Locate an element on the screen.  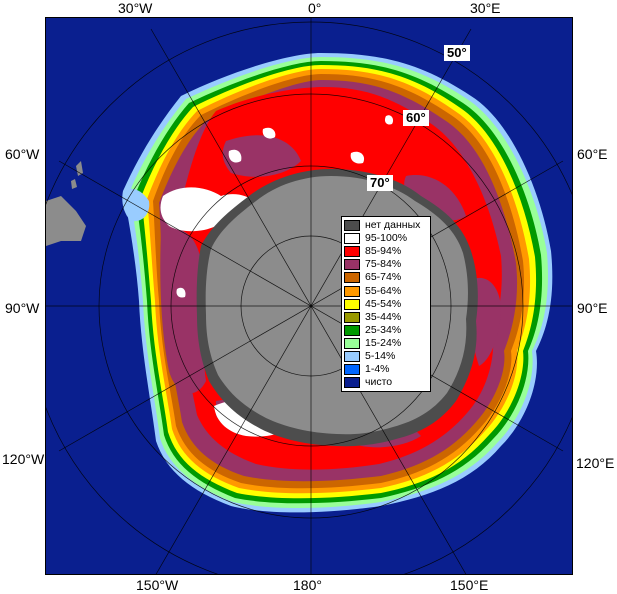
lon-label-60w: 60°W is located at coordinates (22, 154).